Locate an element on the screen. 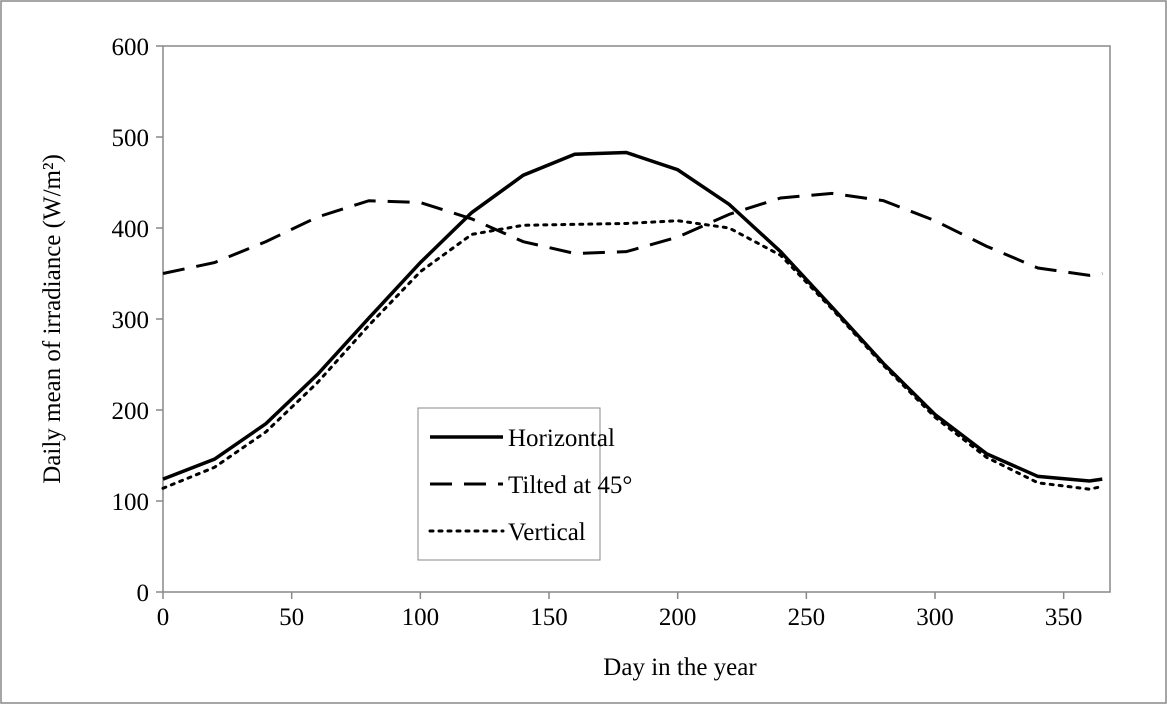 The height and width of the screenshot is (704, 1167). legend-label: Tilted at 45° is located at coordinates (570, 485).